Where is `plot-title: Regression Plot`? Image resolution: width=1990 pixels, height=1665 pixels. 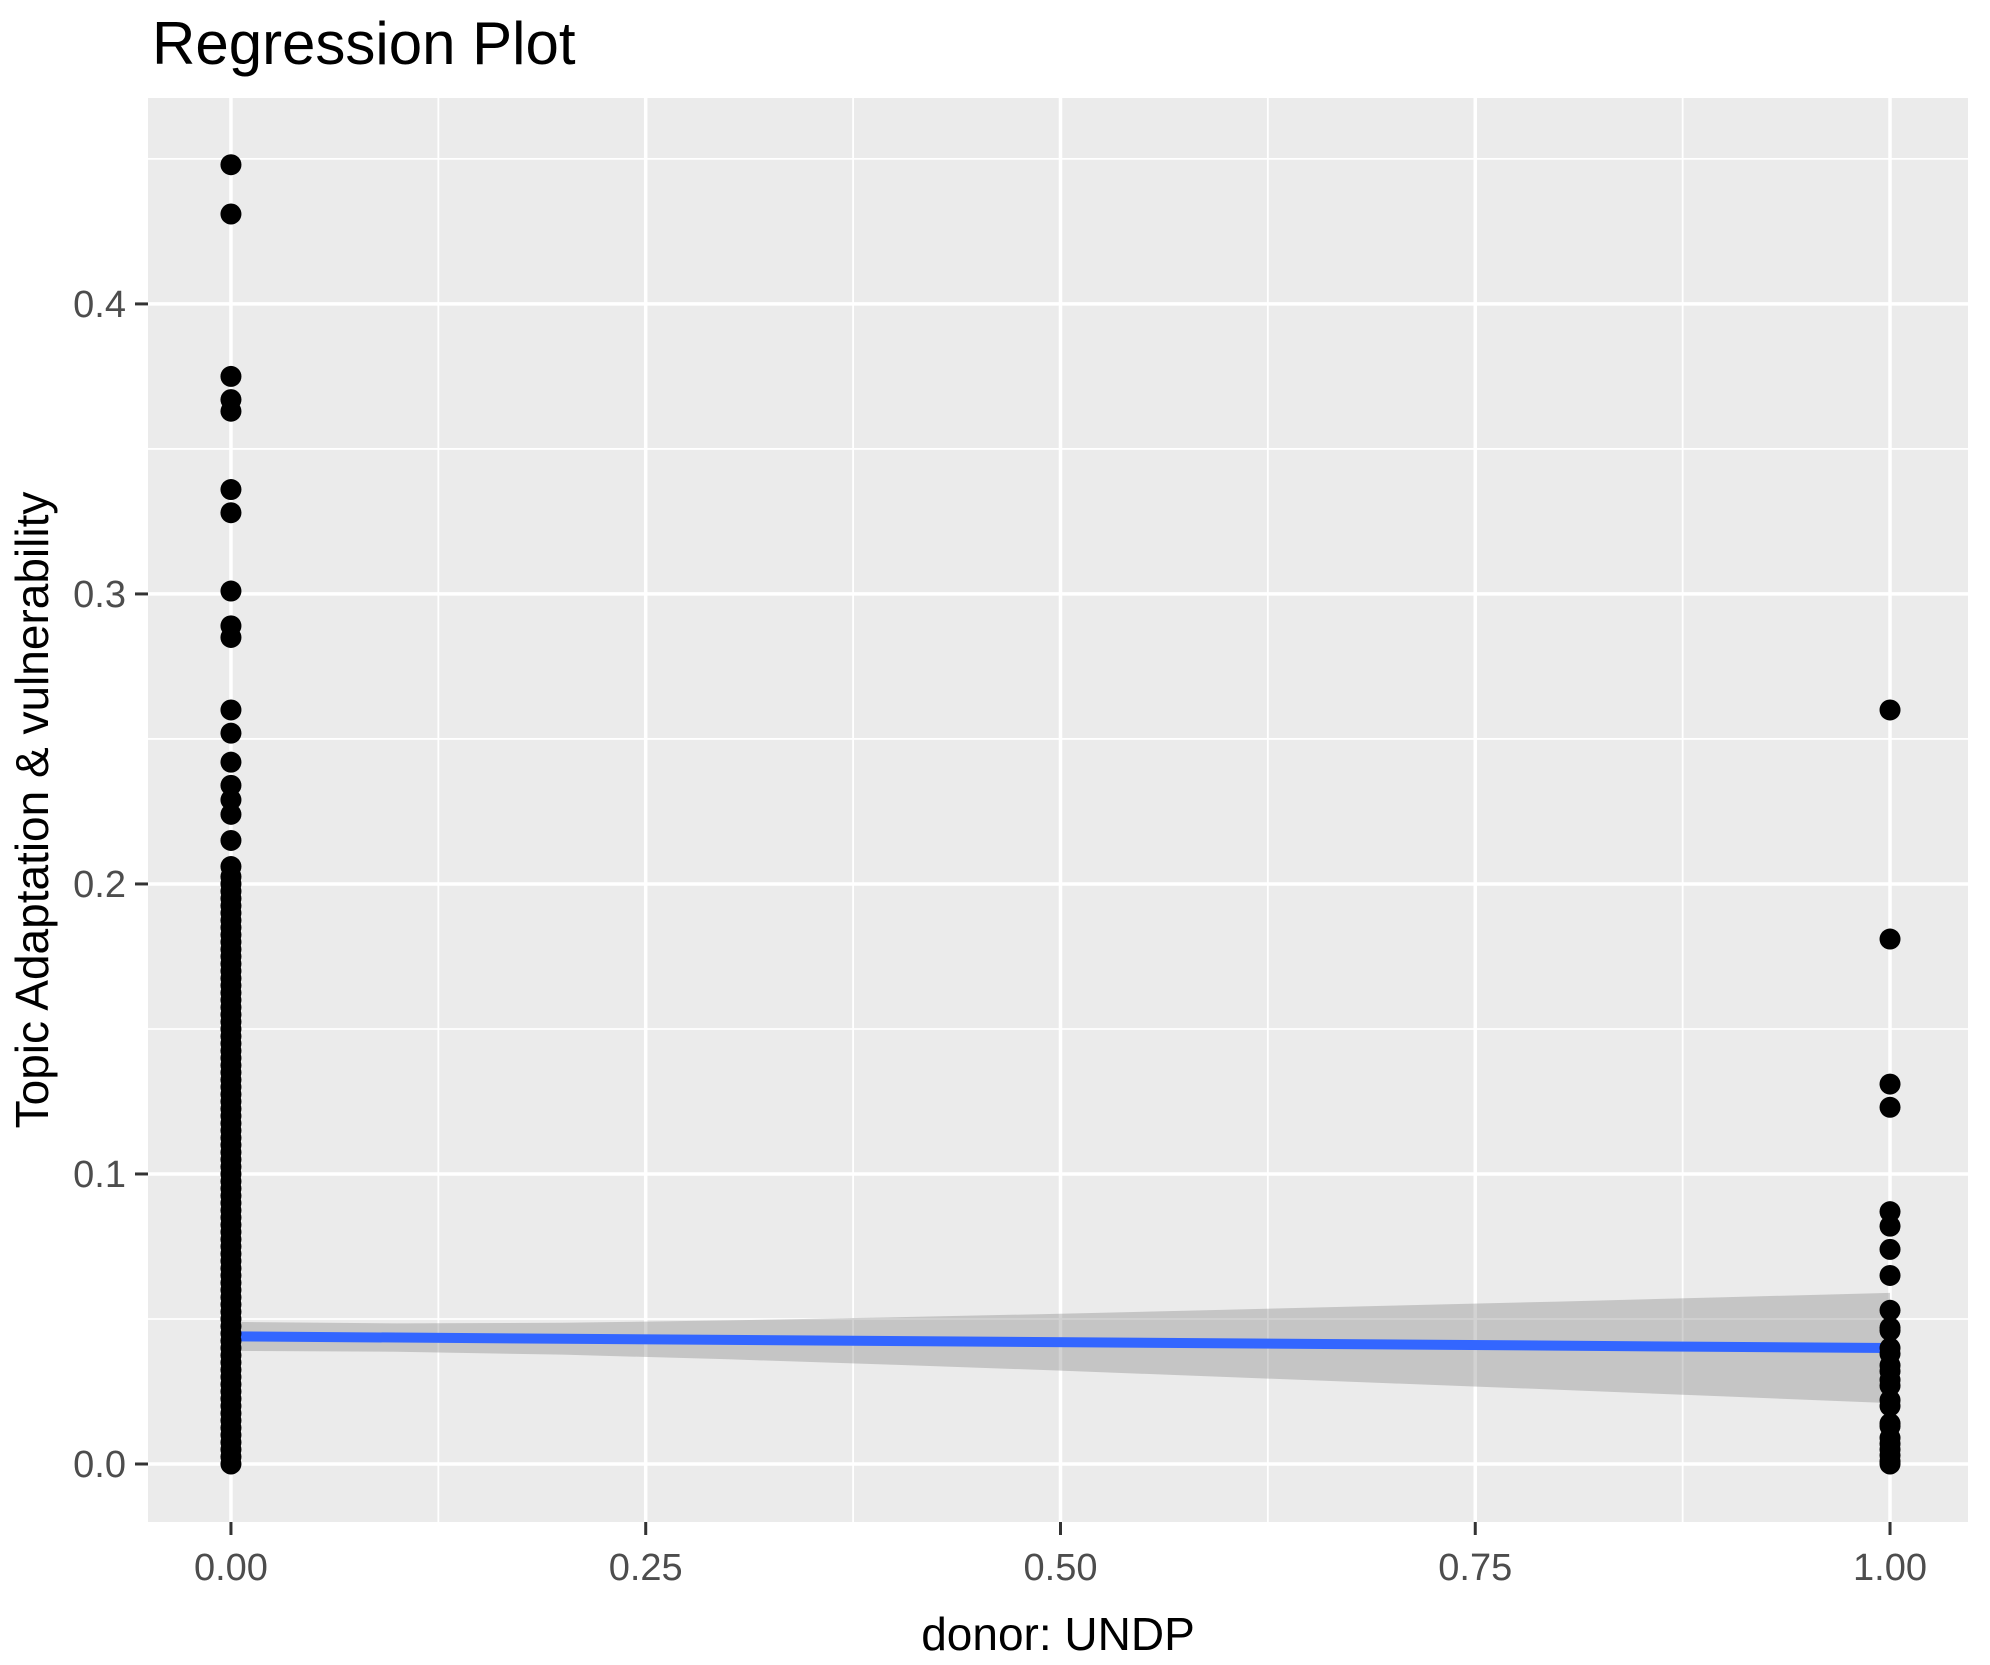
plot-title: Regression Plot is located at coordinates (364, 43).